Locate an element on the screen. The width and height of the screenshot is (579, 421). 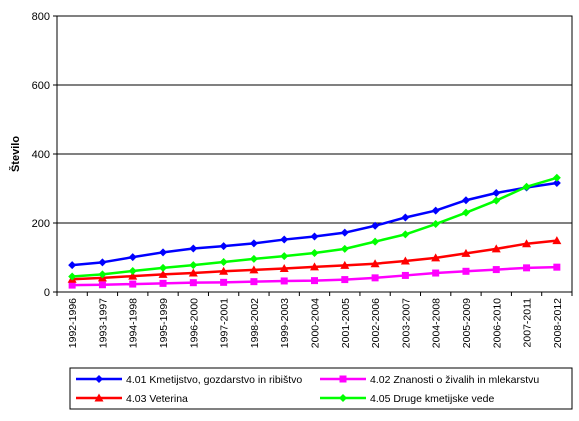
series-line is located at coordinates (314, 260).